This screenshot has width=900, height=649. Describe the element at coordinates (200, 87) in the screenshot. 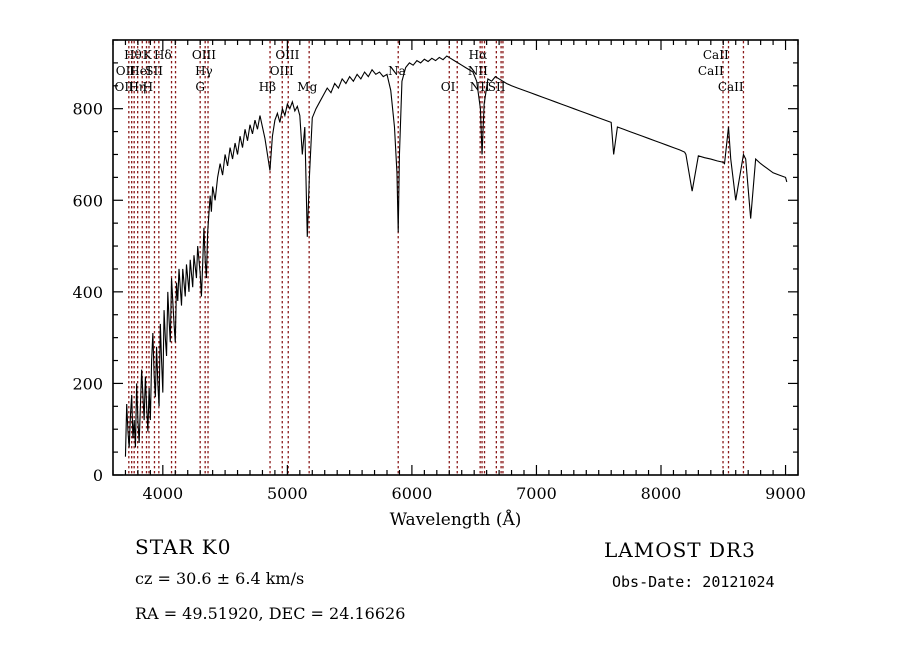

I see `spectral-line-label: G` at that location.